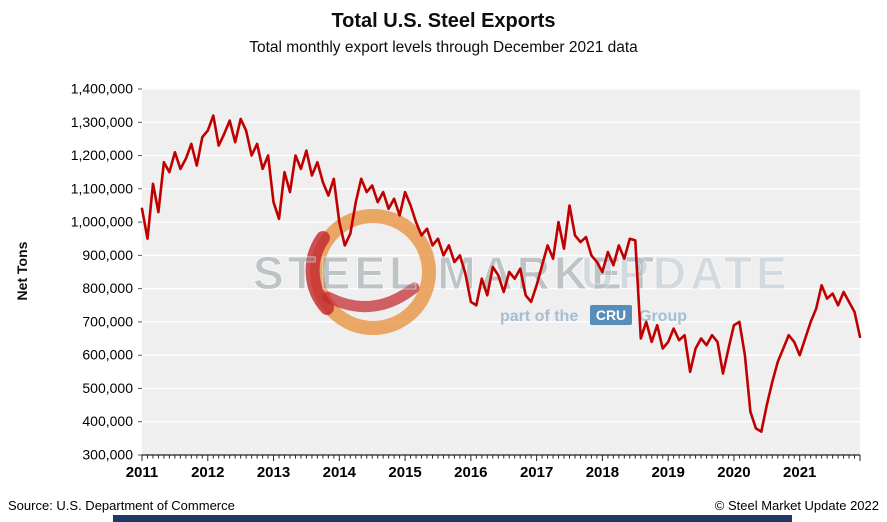  I want to click on svg-text: 800,000, so click(107, 288).